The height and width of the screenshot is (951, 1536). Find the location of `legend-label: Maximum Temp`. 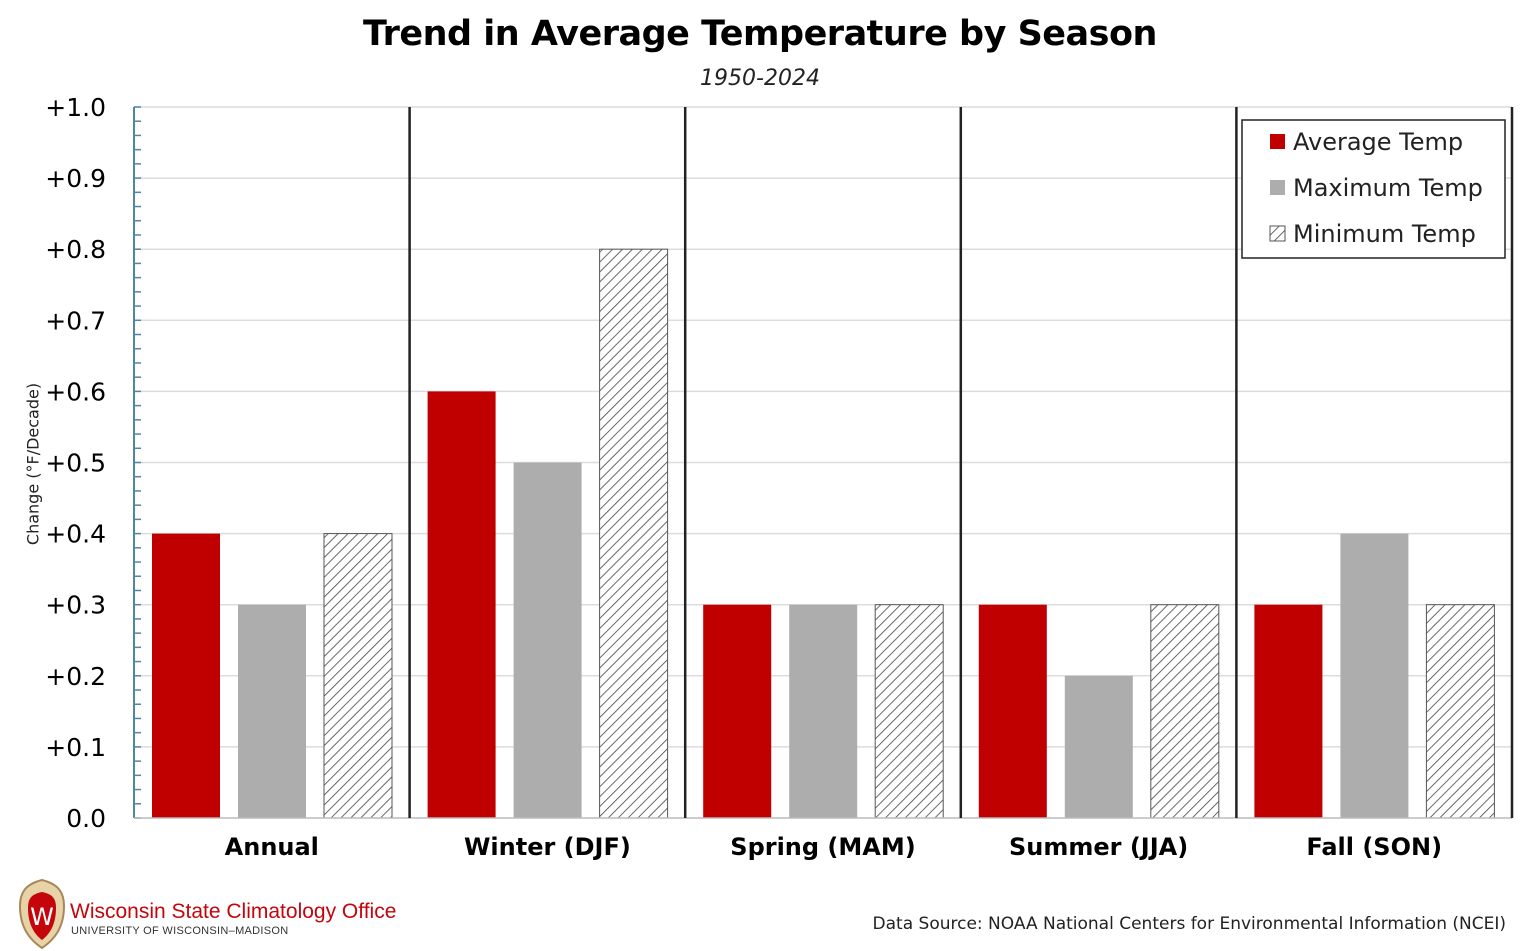

legend-label: Maximum Temp is located at coordinates (1388, 188).